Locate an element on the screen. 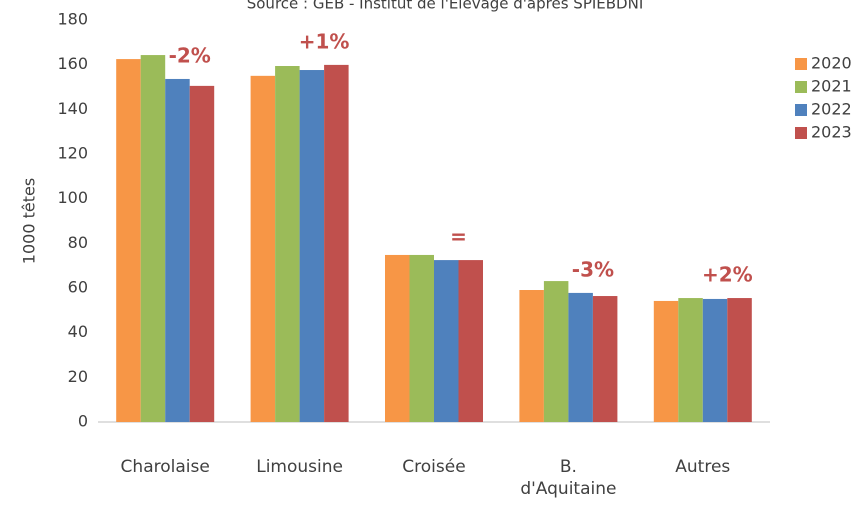 Image resolution: width=861 pixels, height=511 pixels. y-tick-label: 180 is located at coordinates (72, 19).